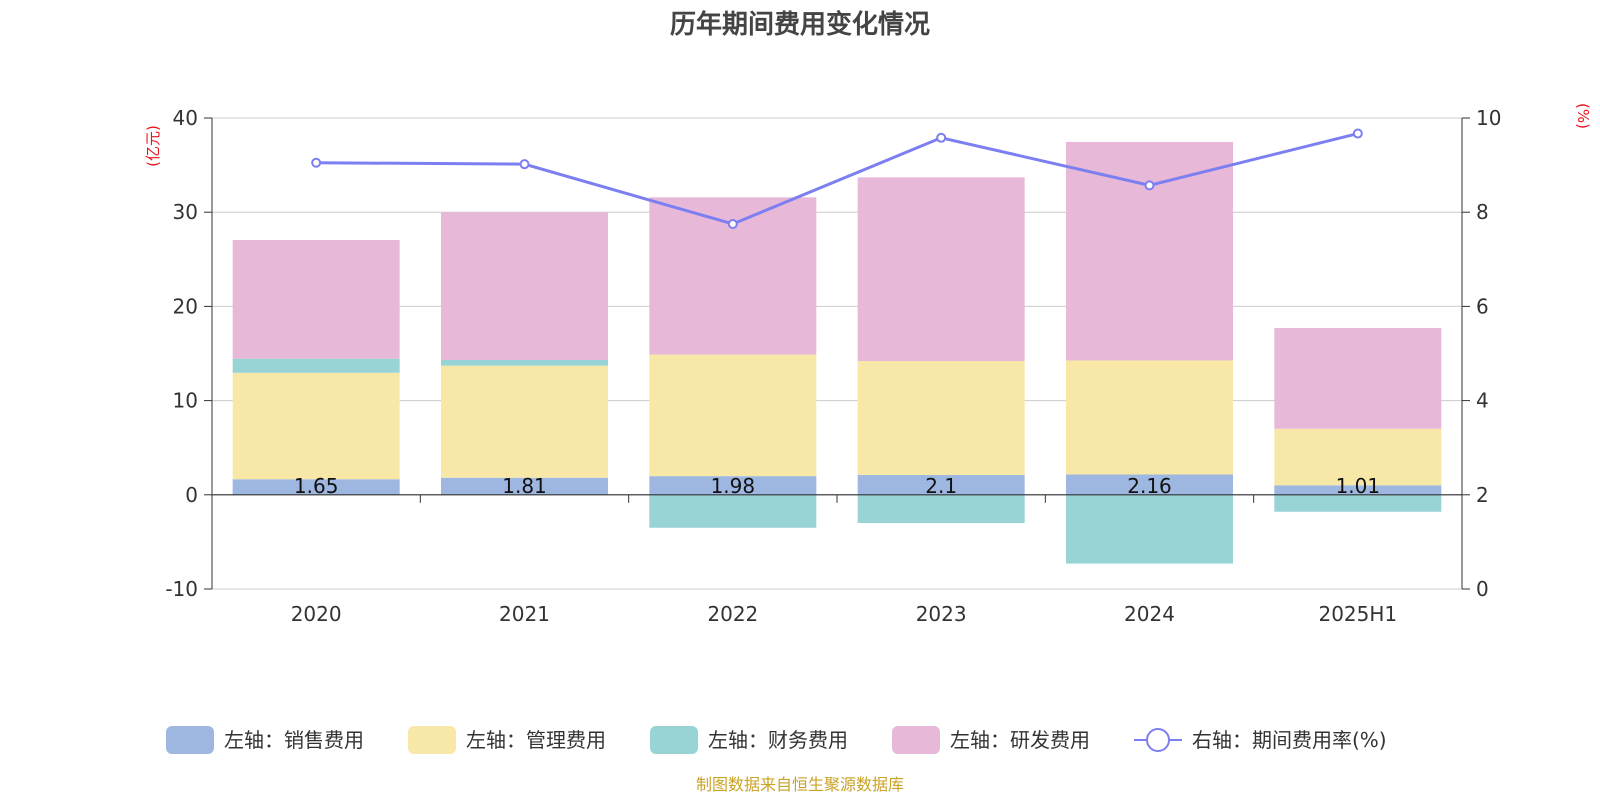  What do you see at coordinates (1482, 589) in the screenshot?
I see `right-tick-label: 0` at bounding box center [1482, 589].